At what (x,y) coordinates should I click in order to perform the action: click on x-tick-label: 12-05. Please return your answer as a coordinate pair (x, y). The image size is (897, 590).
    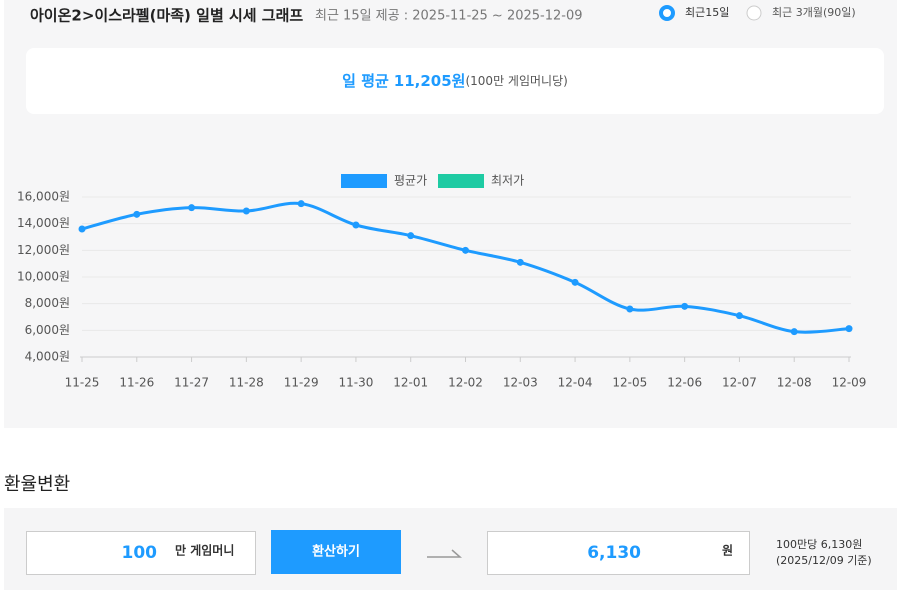
    Looking at the image, I should click on (629, 383).